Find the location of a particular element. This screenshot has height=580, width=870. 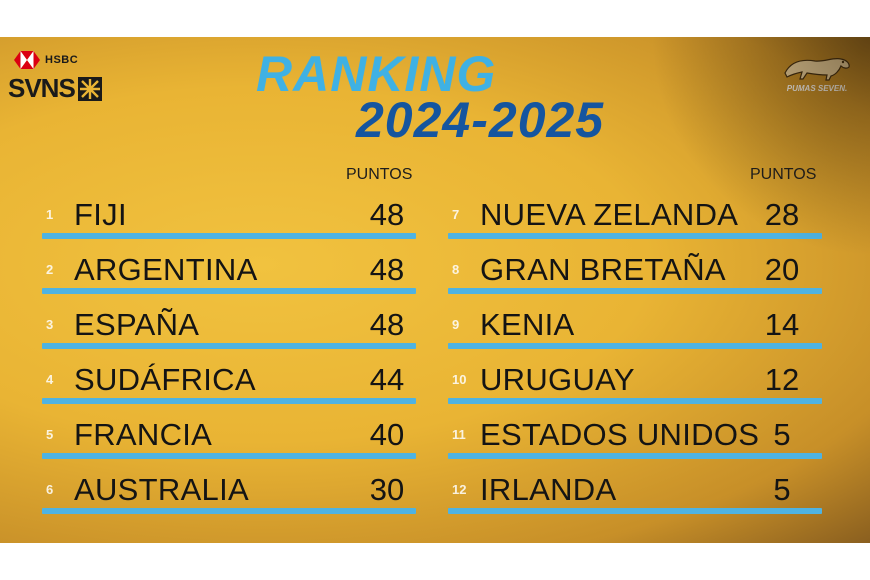

points-header-right: PUNTOS is located at coordinates (783, 174).